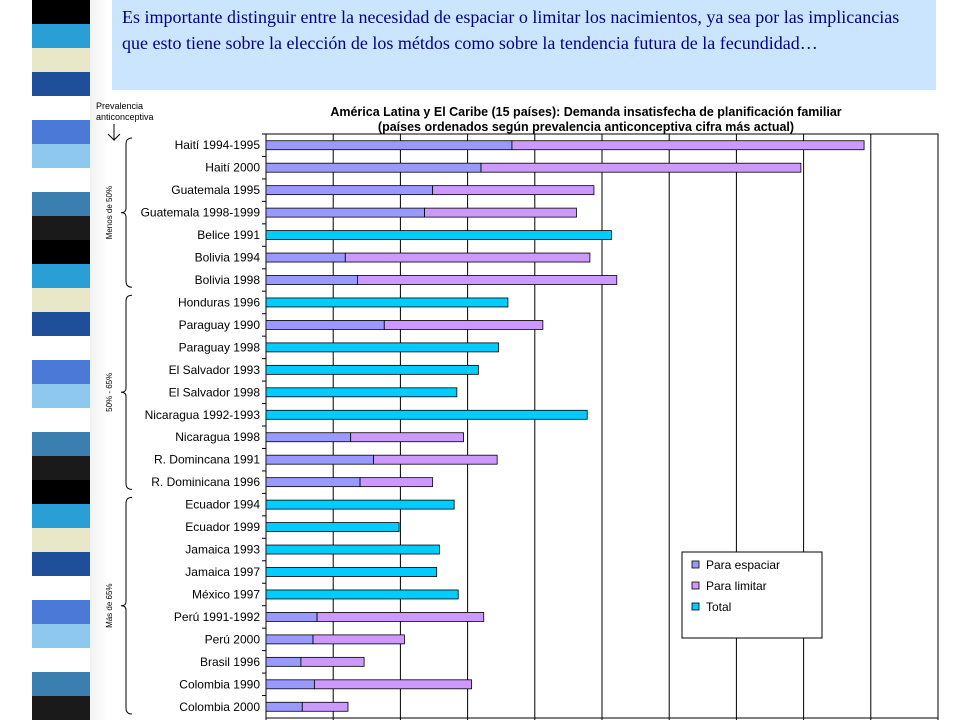 The image size is (960, 720). What do you see at coordinates (219, 684) in the screenshot?
I see `category-label: Colombia 1990` at bounding box center [219, 684].